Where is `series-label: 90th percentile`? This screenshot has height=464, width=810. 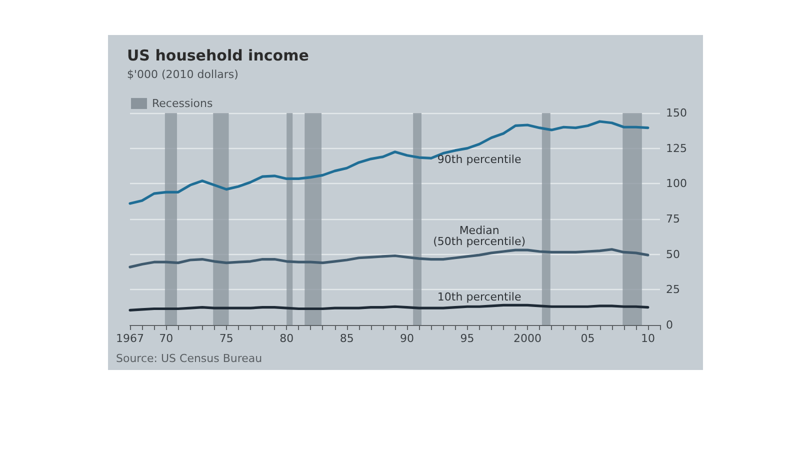
series-label: 90th percentile is located at coordinates (479, 159).